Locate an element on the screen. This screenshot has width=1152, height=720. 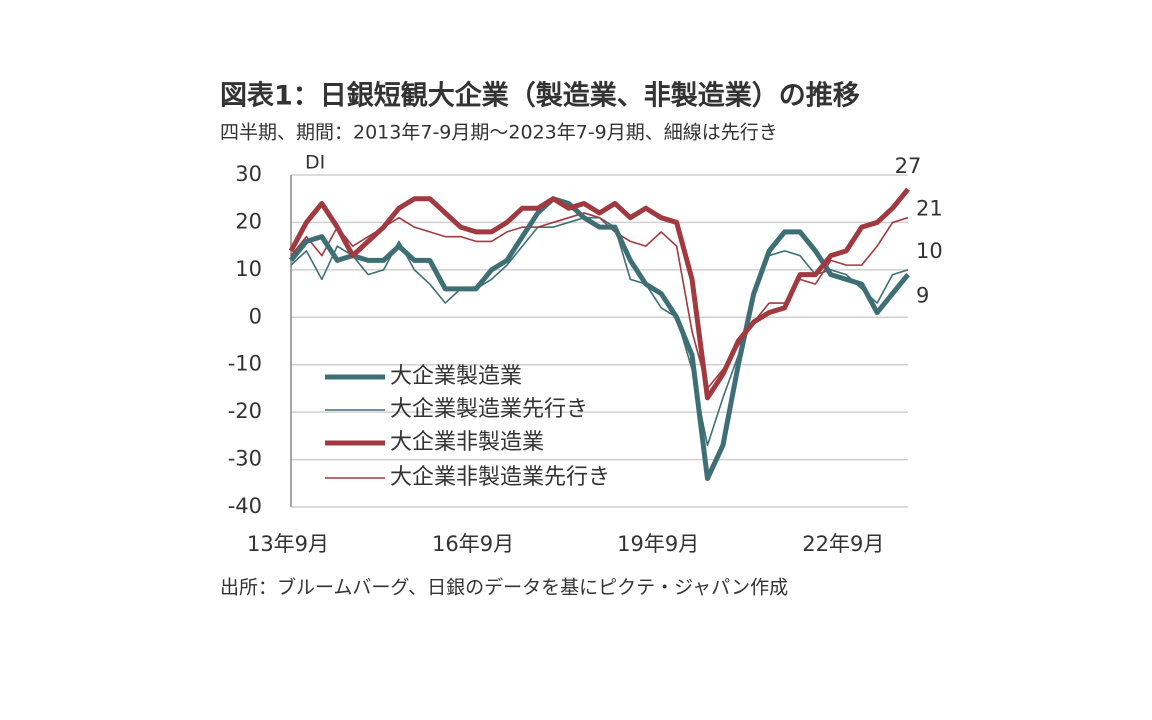
y-tick-label: -20 is located at coordinates (245, 411).